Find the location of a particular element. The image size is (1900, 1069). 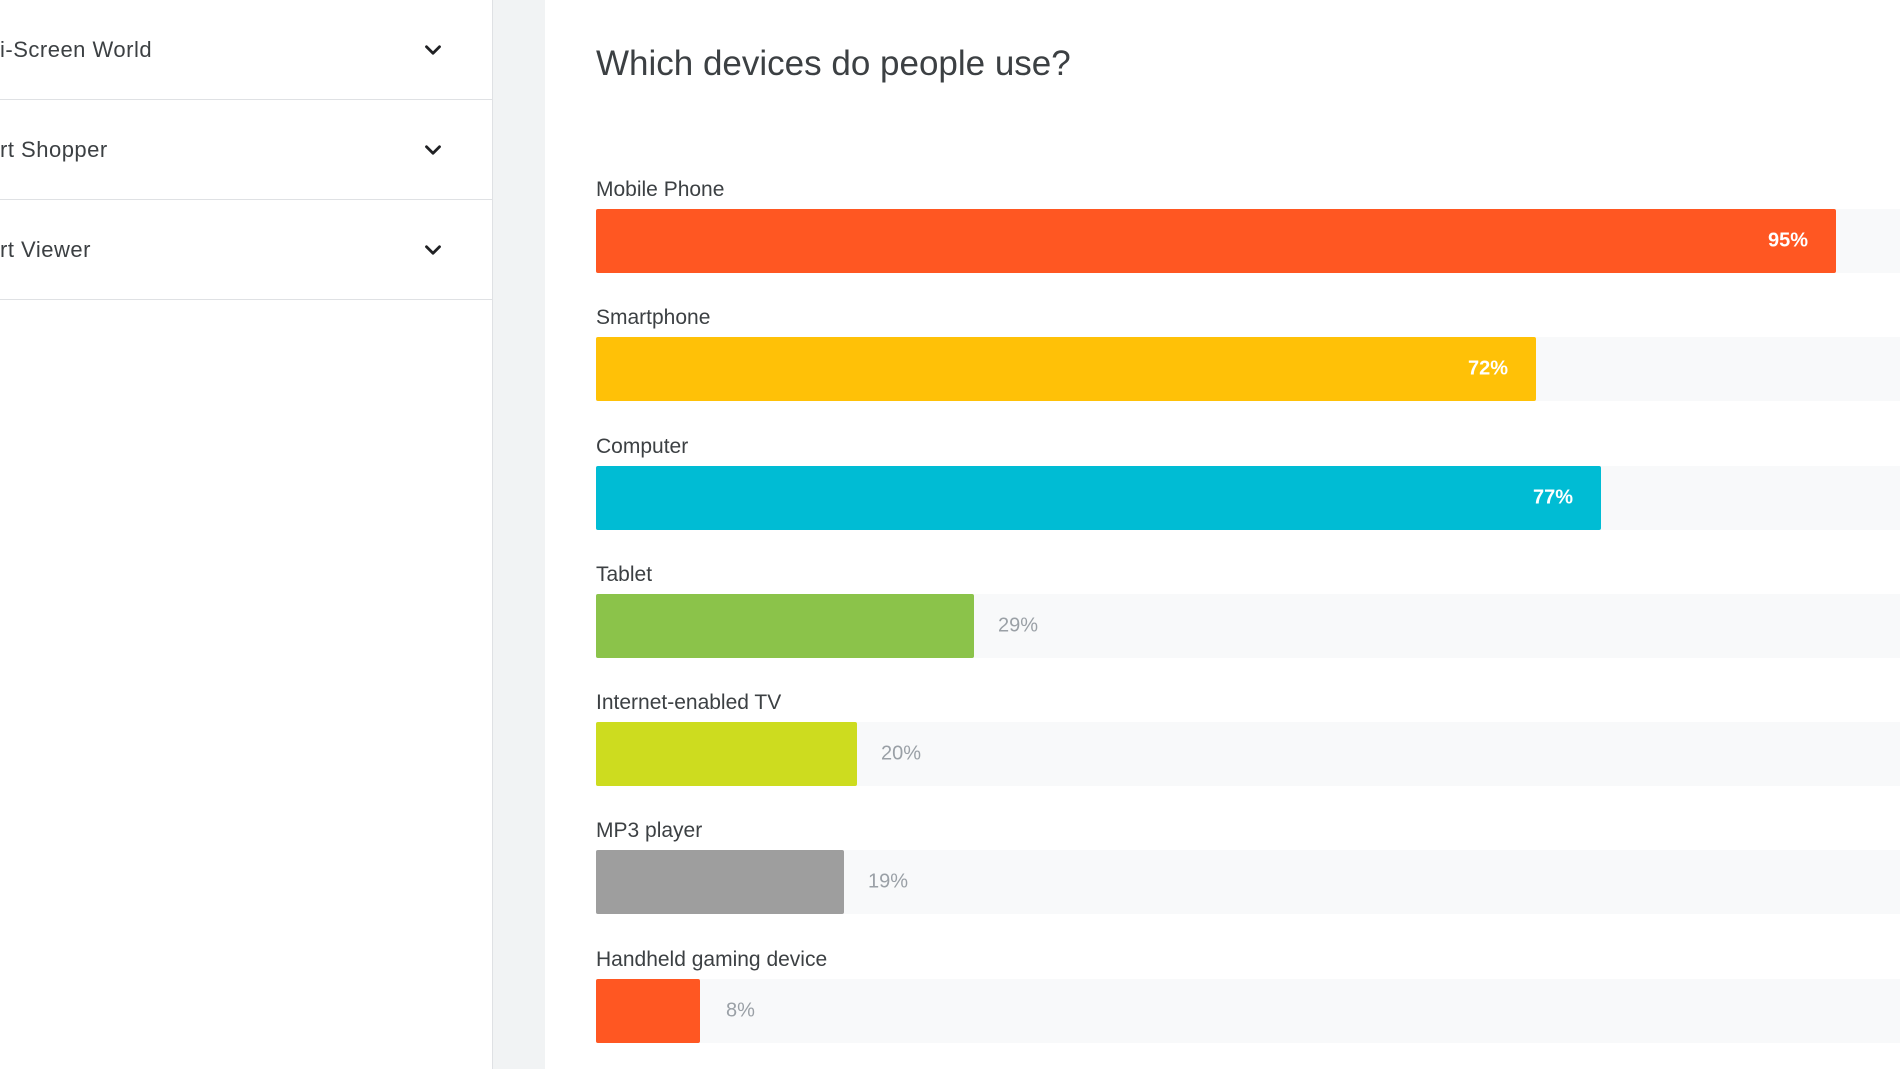

device-row: Handheld gaming deviceHide8% is located at coordinates (1248, 1006).